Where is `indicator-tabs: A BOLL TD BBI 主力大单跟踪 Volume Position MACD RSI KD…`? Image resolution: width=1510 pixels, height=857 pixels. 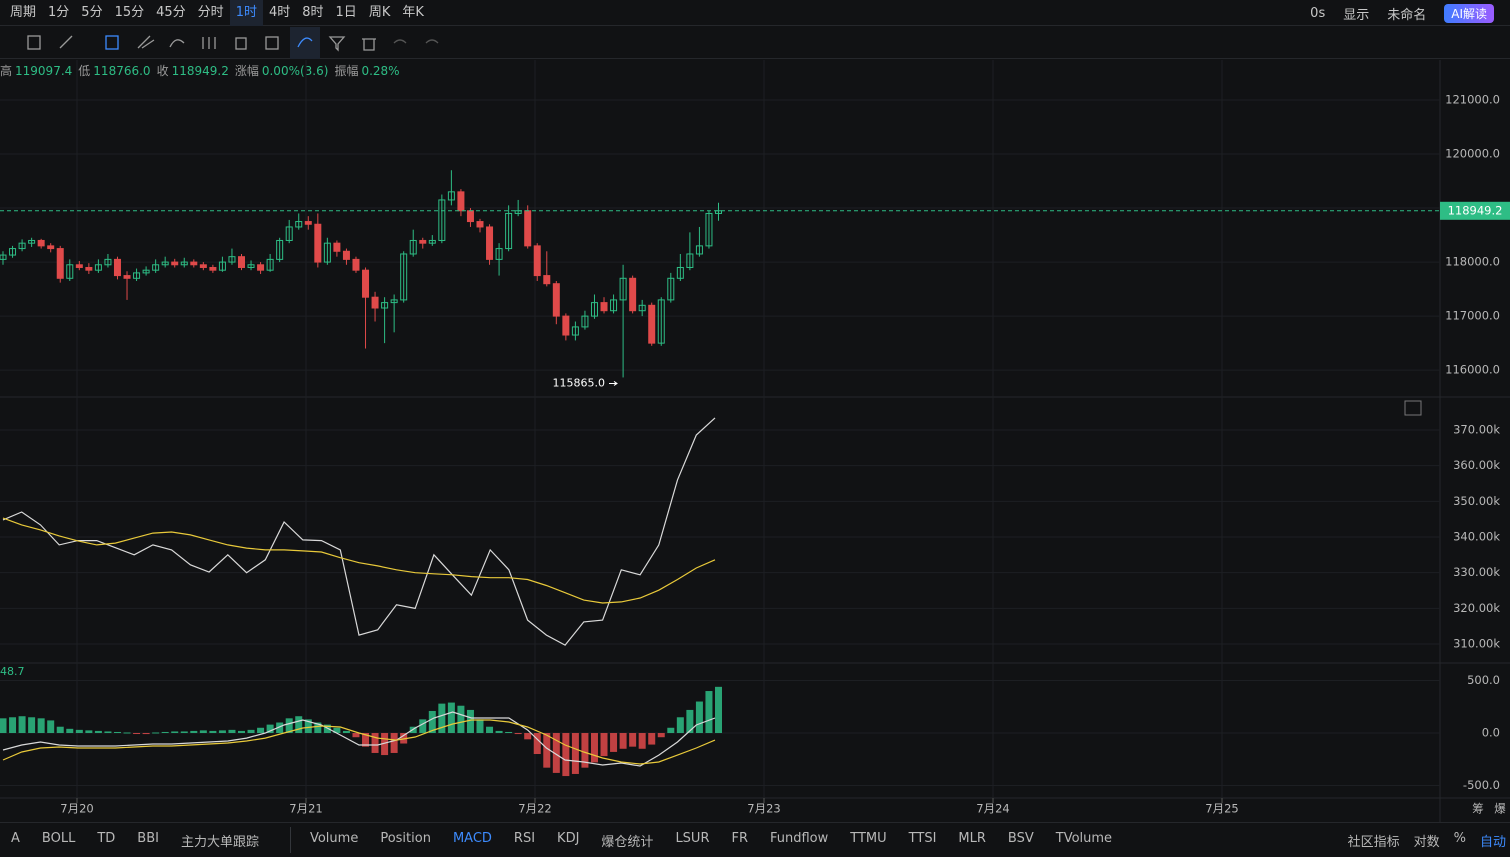 indicator-tabs: A BOLL TD BBI 主力大单跟踪 Volume Position MACD RSI KD… is located at coordinates (755, 839).